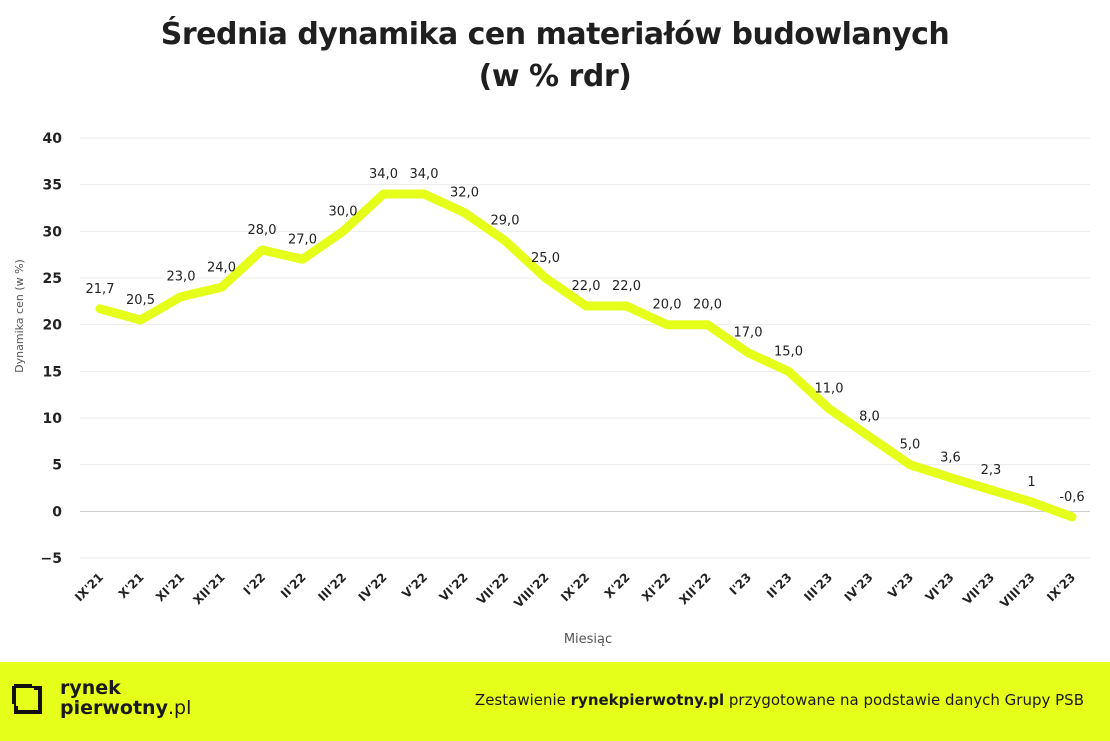  What do you see at coordinates (1017, 590) in the screenshot?
I see `x-tick-label: VIII'23` at bounding box center [1017, 590].